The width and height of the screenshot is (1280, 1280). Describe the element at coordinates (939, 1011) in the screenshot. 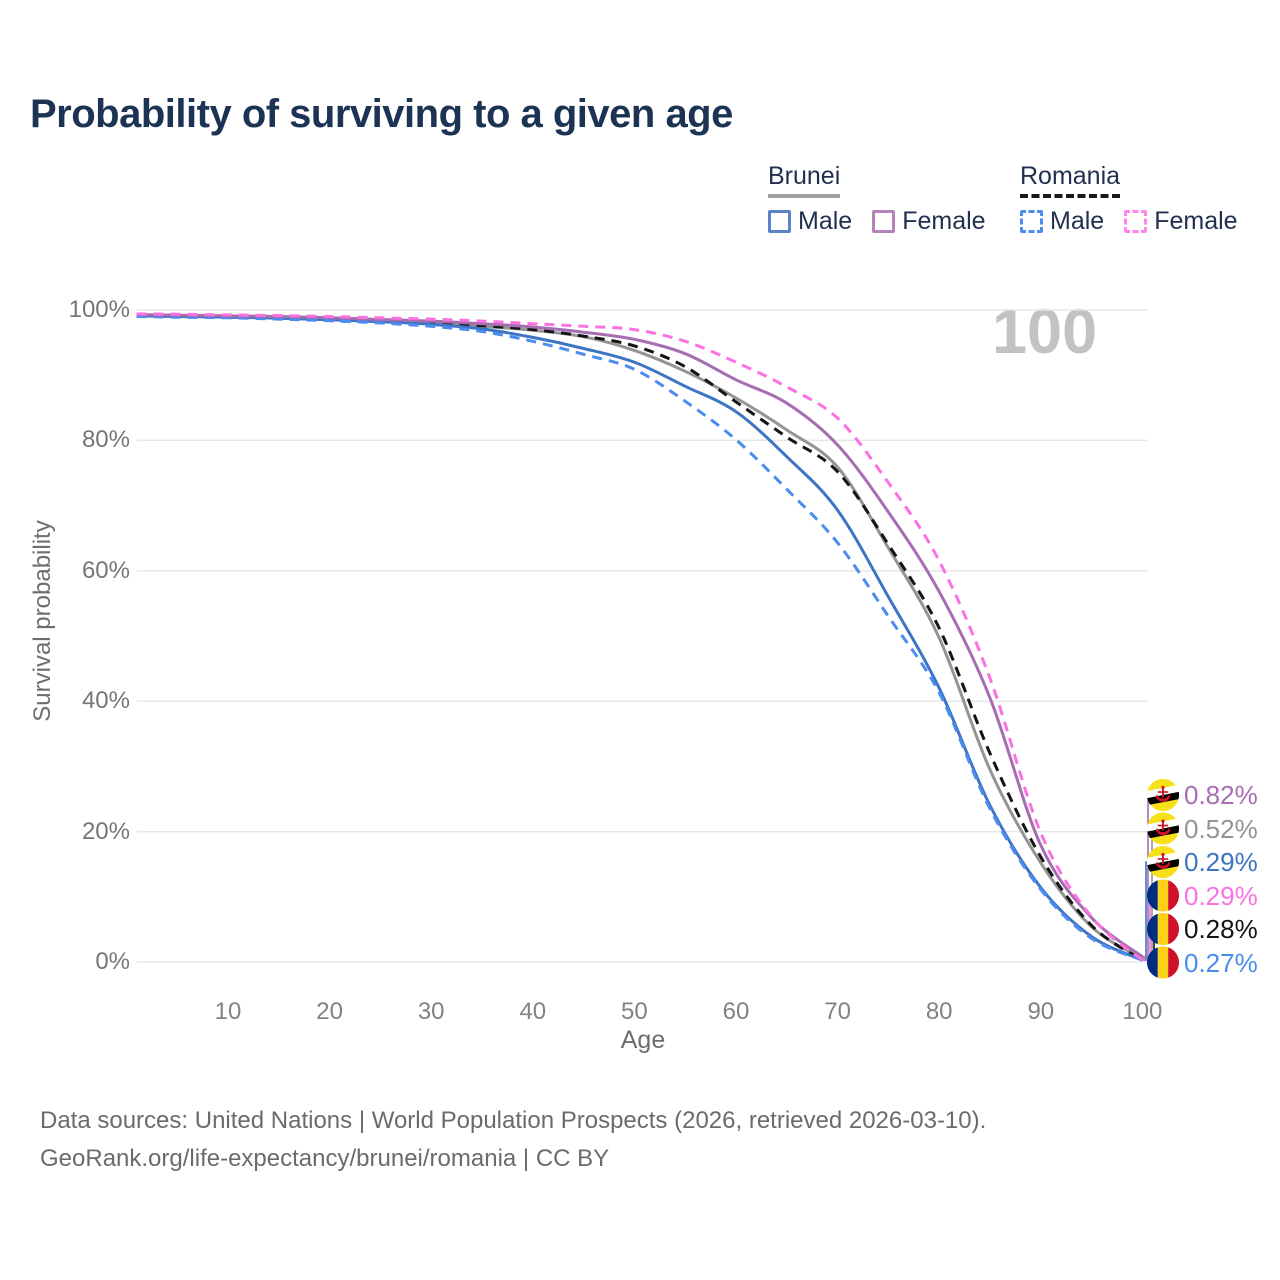

I see `x-tick-80: 80` at that location.